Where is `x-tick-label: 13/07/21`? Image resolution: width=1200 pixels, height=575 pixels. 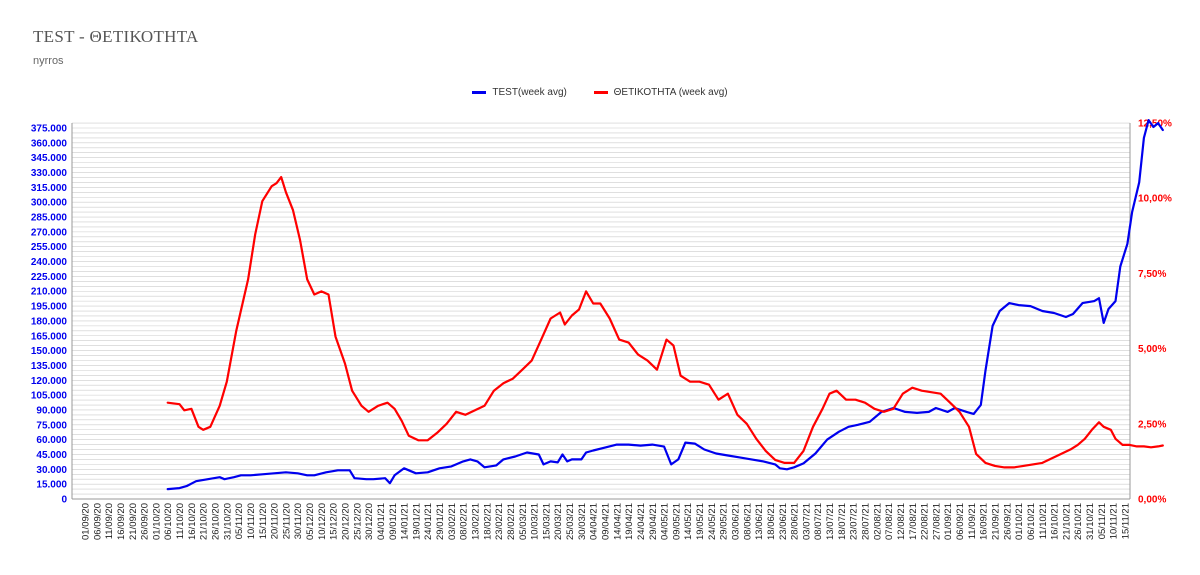
x-tick-label: 13/07/21 is located at coordinates (830, 521).